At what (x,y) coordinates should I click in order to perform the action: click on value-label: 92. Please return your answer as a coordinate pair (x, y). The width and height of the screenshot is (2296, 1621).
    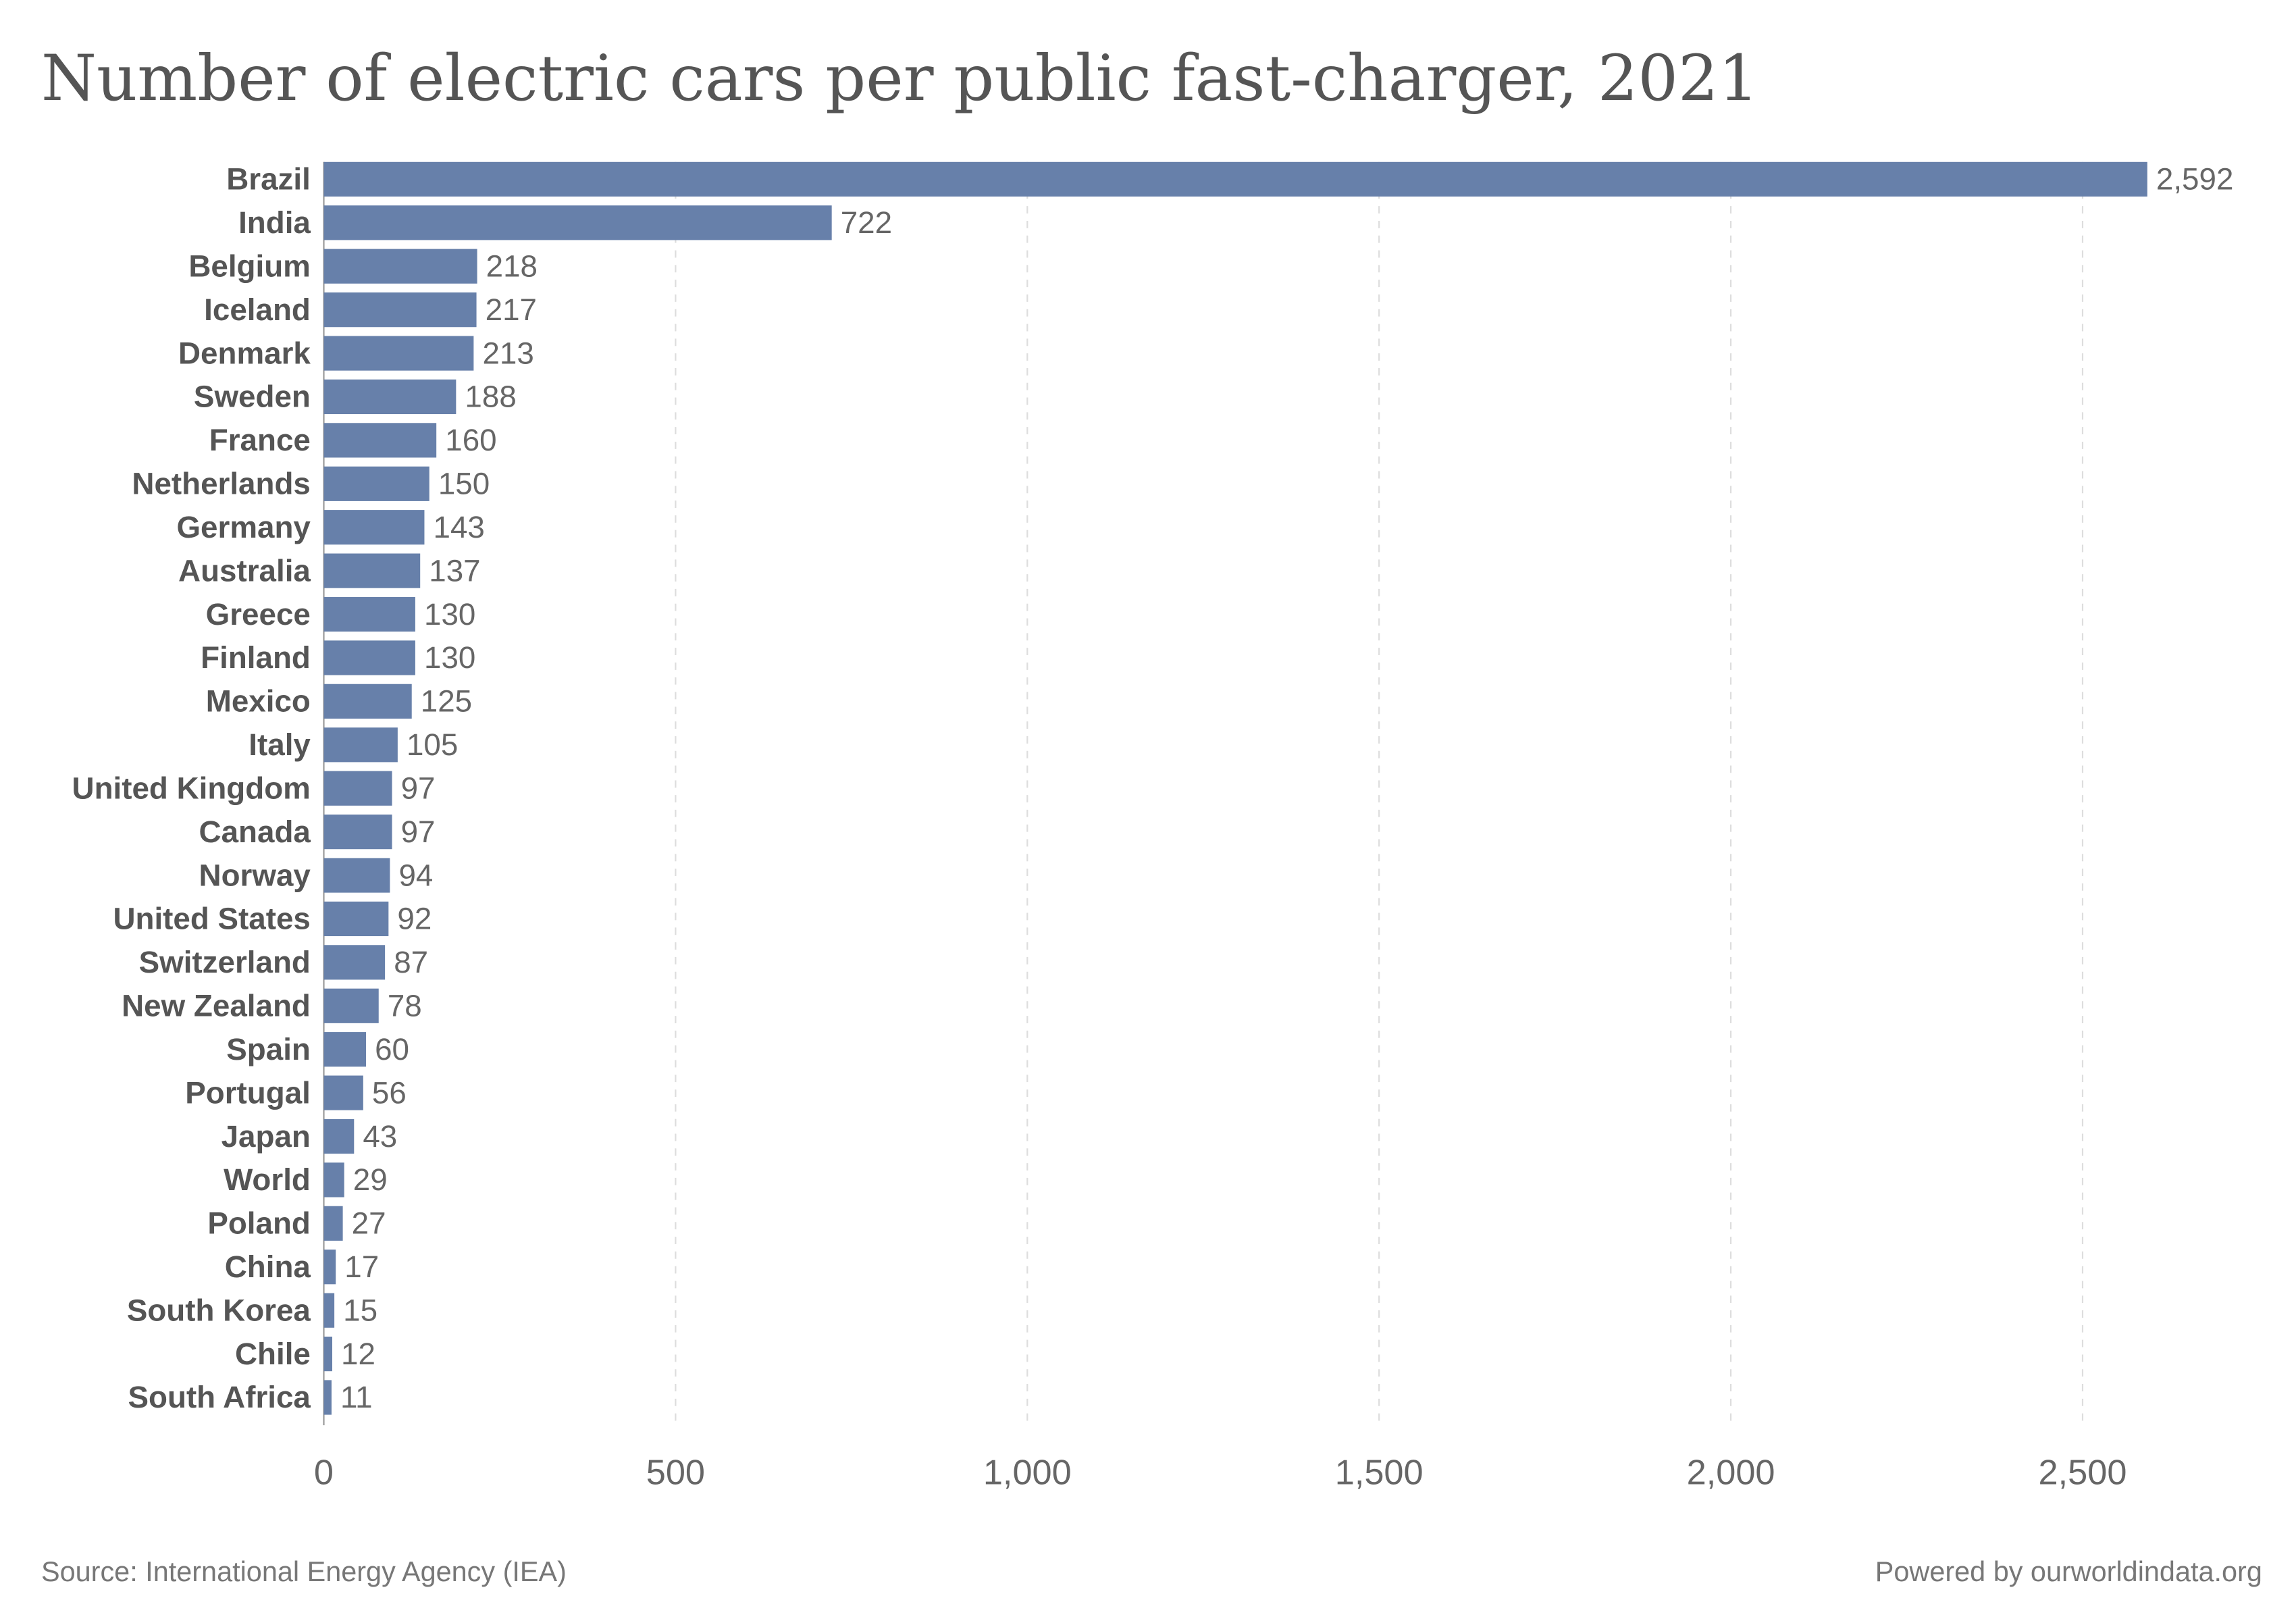
    Looking at the image, I should click on (414, 919).